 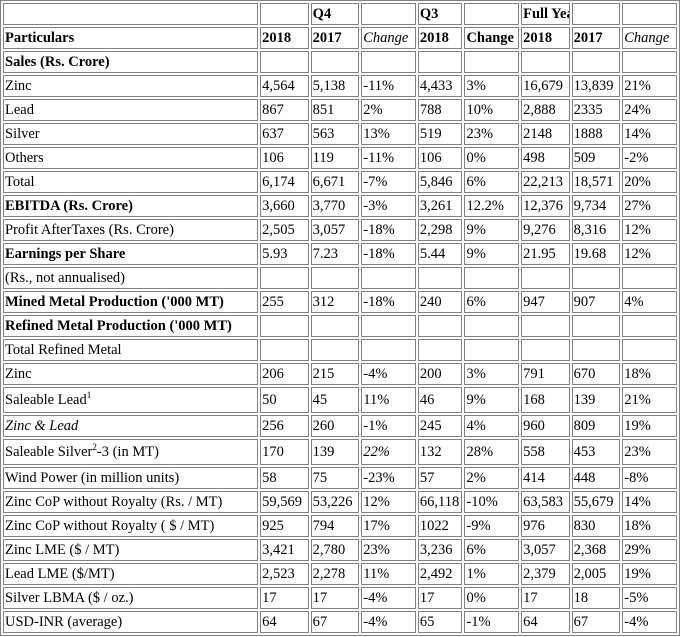 I want to click on cell-q4-change: -23%, so click(x=388, y=478).